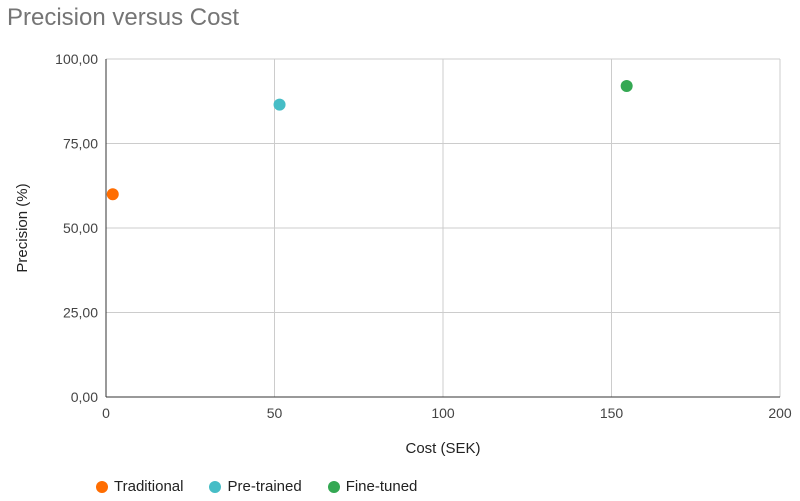 The width and height of the screenshot is (800, 501). What do you see at coordinates (123, 17) in the screenshot?
I see `chart-title: Precision versus Cost` at bounding box center [123, 17].